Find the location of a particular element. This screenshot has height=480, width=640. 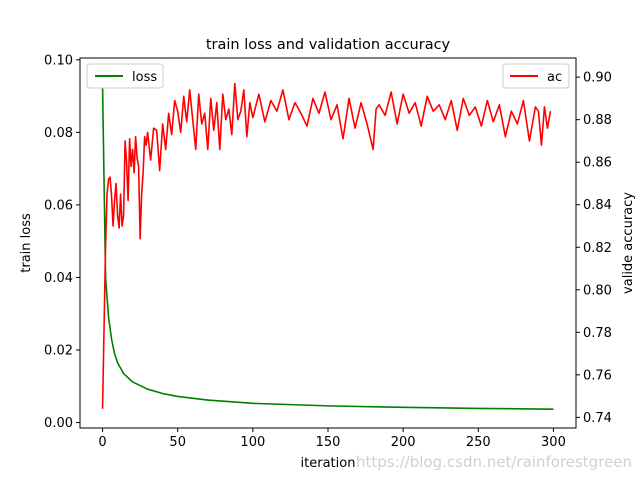

y-right-tick-label: 0.84 is located at coordinates (597, 205).